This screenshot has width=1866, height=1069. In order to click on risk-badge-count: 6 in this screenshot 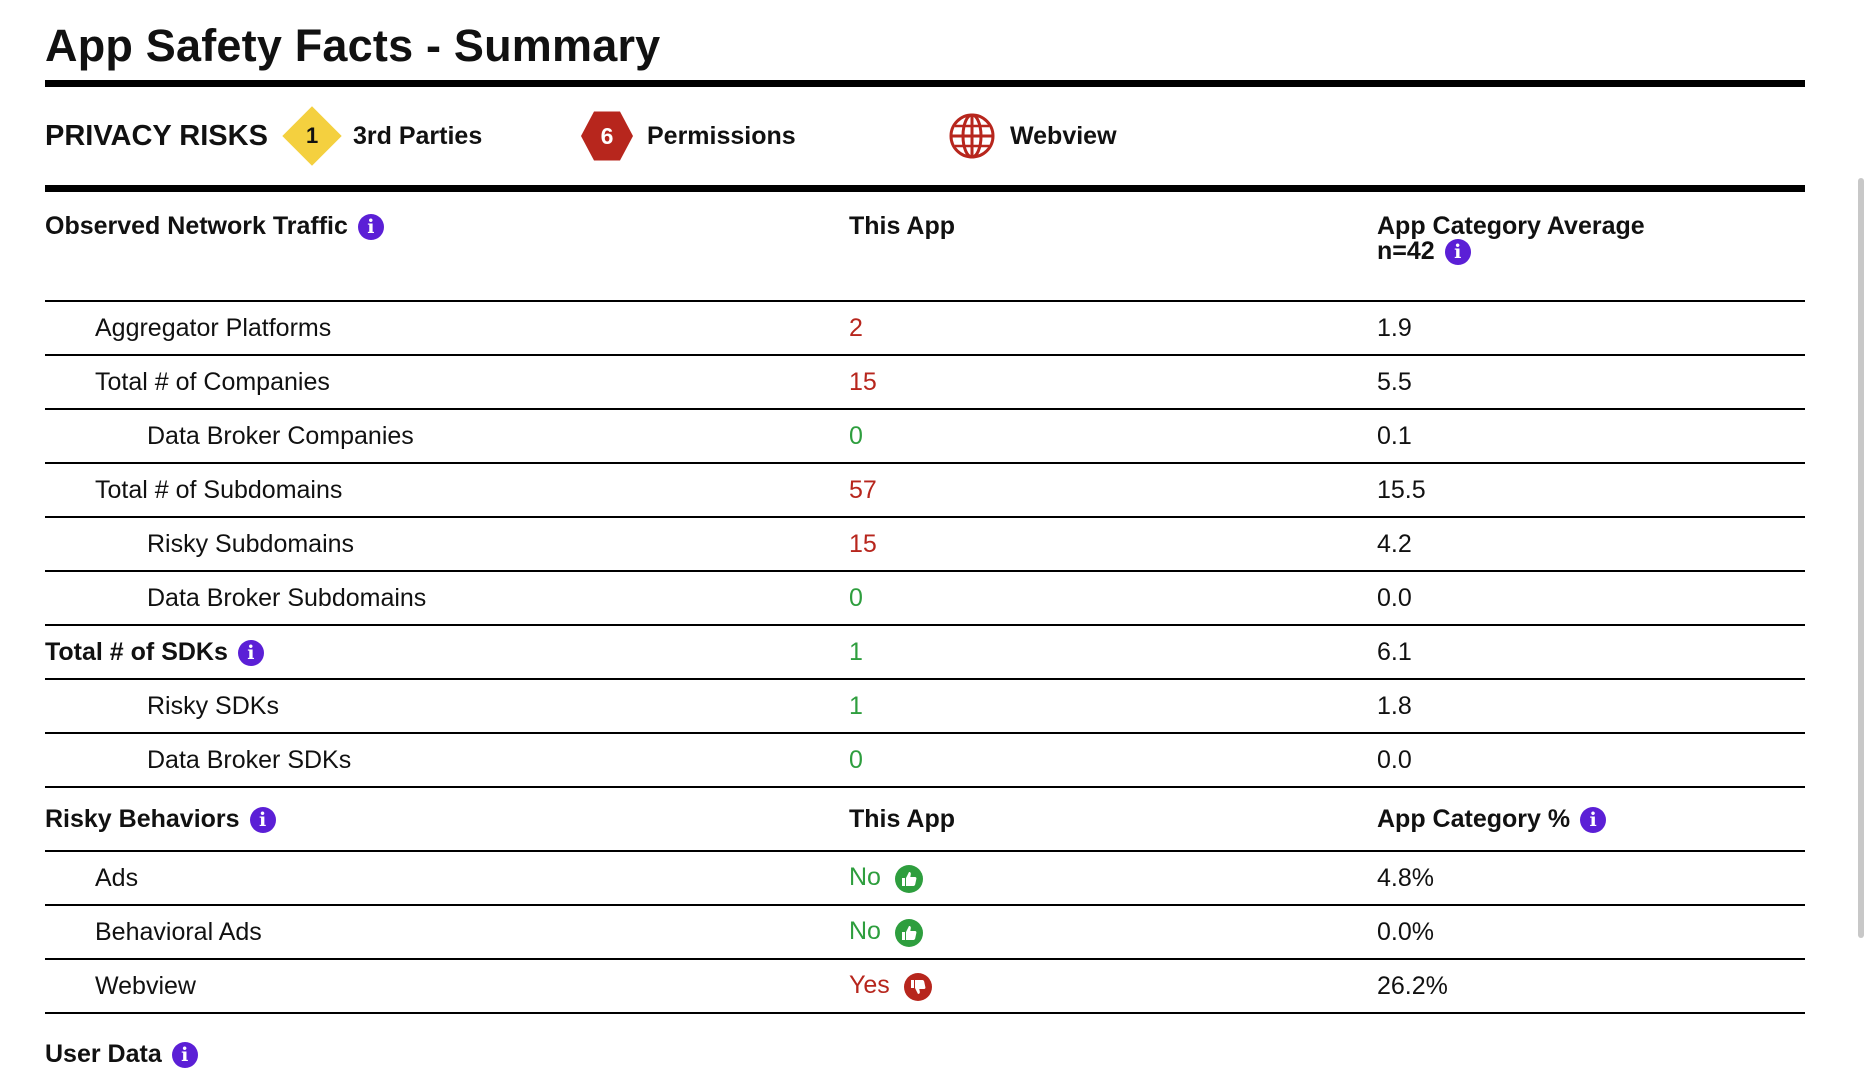, I will do `click(607, 135)`.